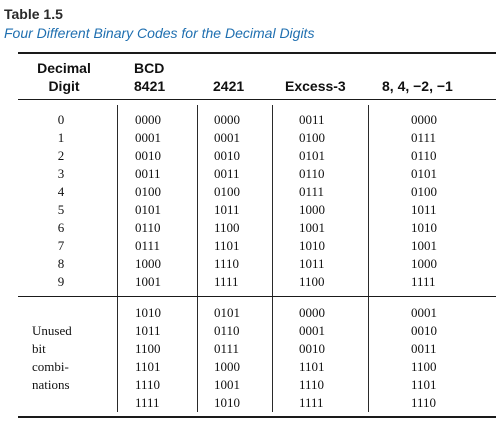 The width and height of the screenshot is (502, 437). I want to click on cell-excess3: 1000, so click(312, 209).